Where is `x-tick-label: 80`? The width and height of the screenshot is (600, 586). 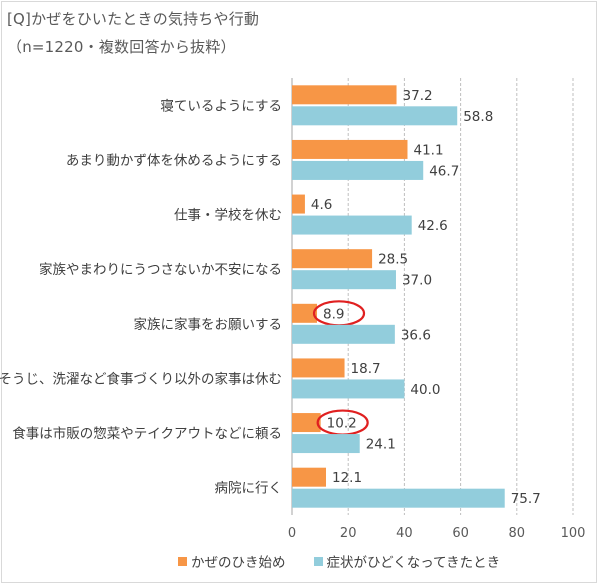 x-tick-label: 80 is located at coordinates (517, 533).